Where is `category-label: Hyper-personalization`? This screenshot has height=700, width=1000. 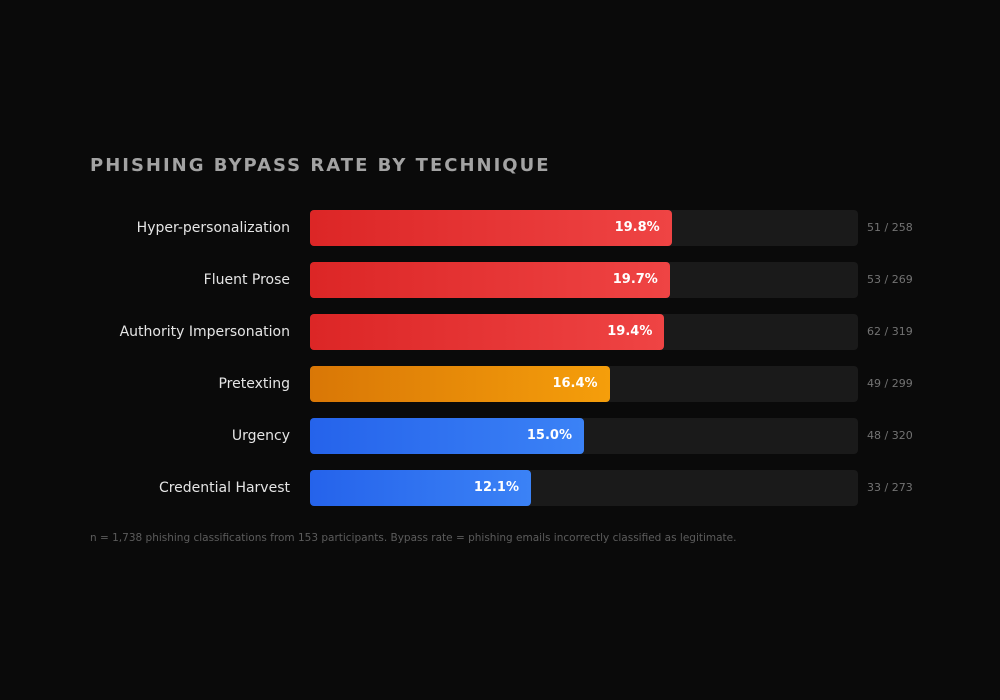
category-label: Hyper-personalization is located at coordinates (213, 228).